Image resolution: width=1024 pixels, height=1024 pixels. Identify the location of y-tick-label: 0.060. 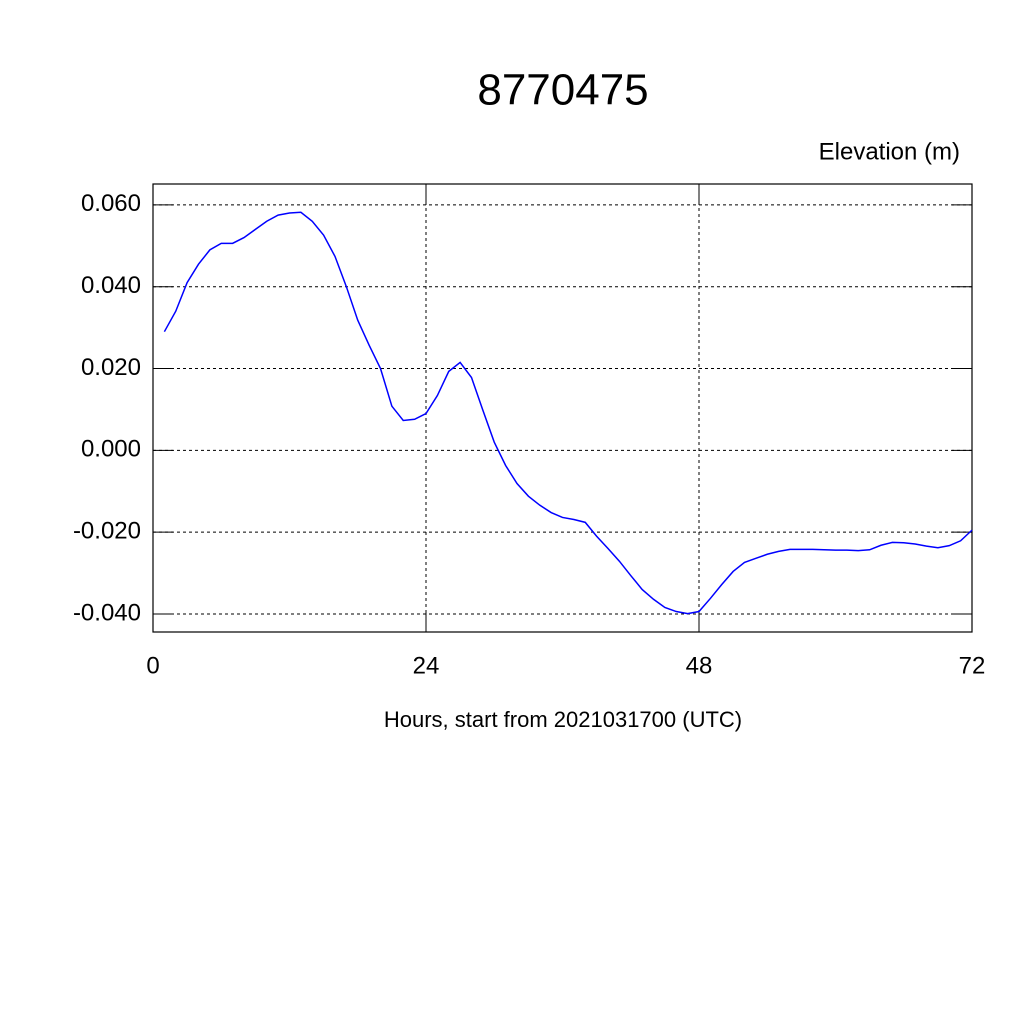
(111, 203).